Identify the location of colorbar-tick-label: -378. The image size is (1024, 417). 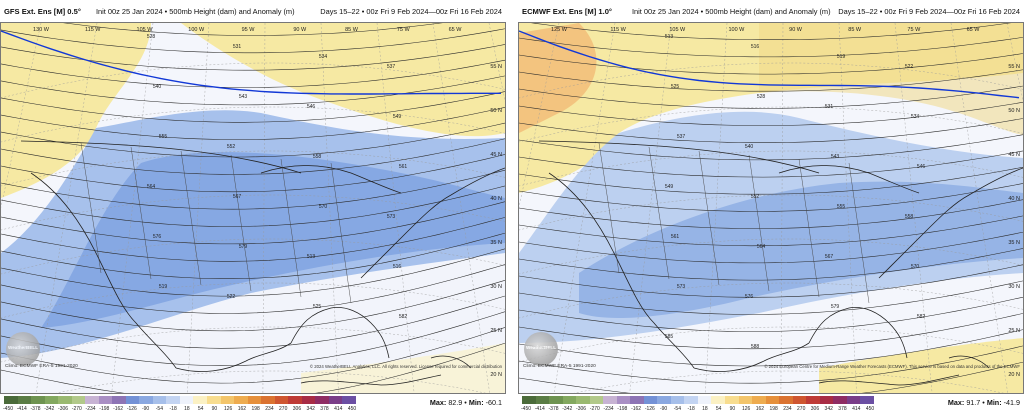
(553, 409).